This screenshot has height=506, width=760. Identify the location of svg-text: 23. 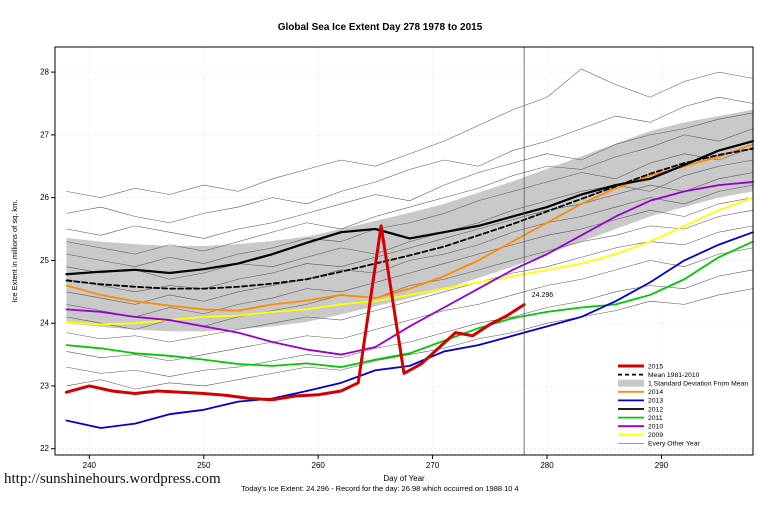
(44, 385).